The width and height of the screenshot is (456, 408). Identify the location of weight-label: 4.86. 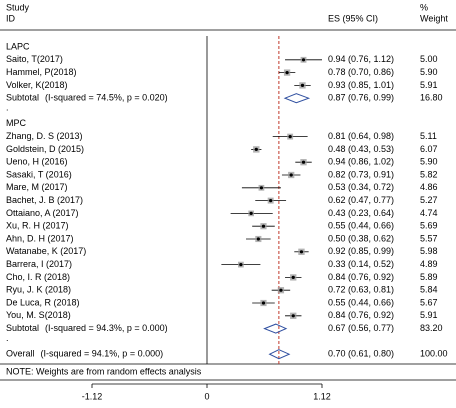
(429, 187).